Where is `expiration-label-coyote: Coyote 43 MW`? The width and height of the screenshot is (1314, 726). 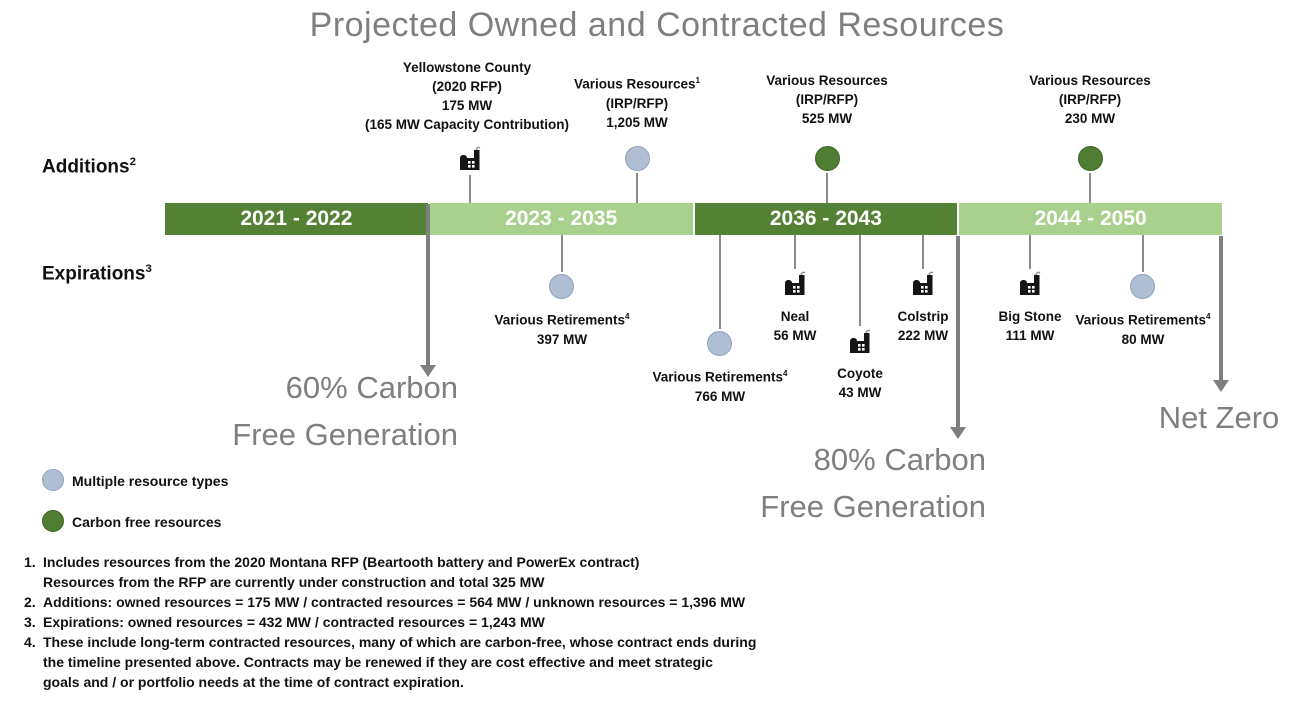 expiration-label-coyote: Coyote 43 MW is located at coordinates (860, 383).